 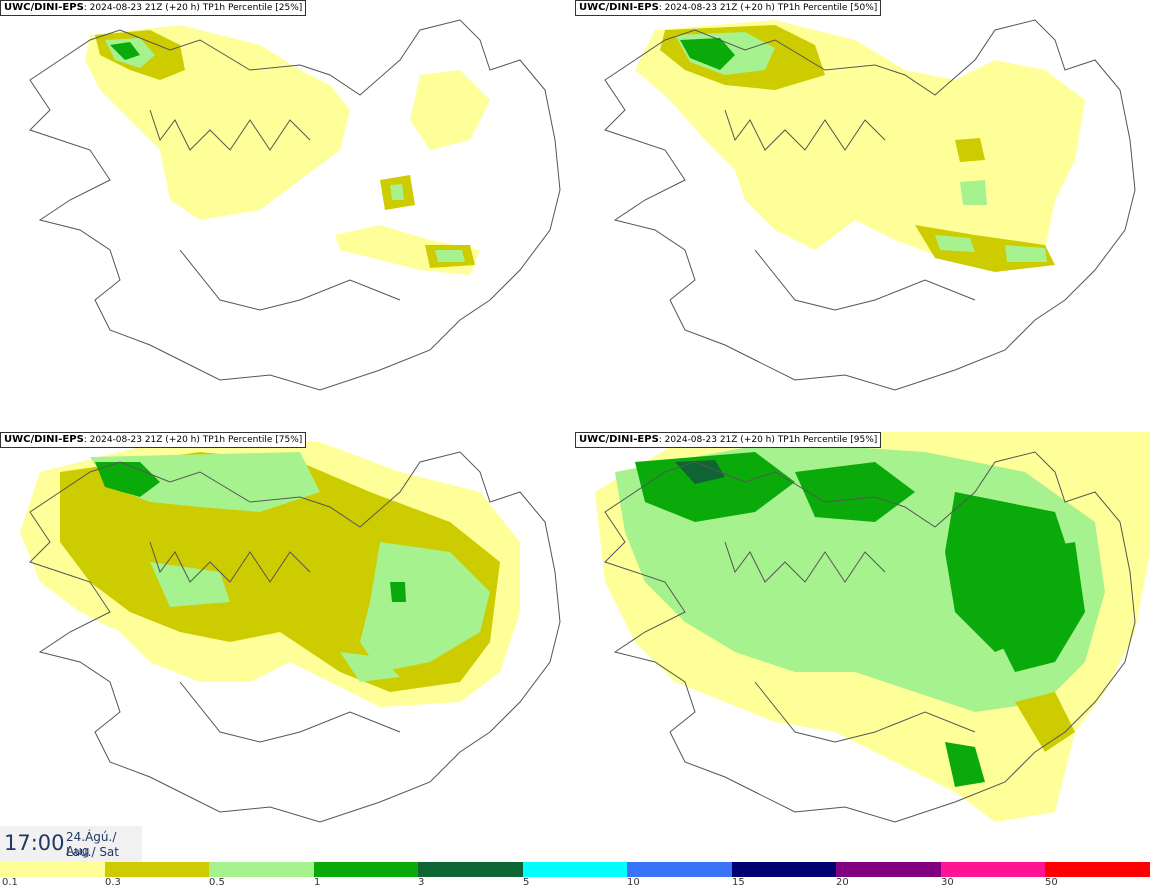 I want to click on valid-time-box: 17:00 24.Ágú./ Aug Lau./ Sat, so click(x=71, y=844).